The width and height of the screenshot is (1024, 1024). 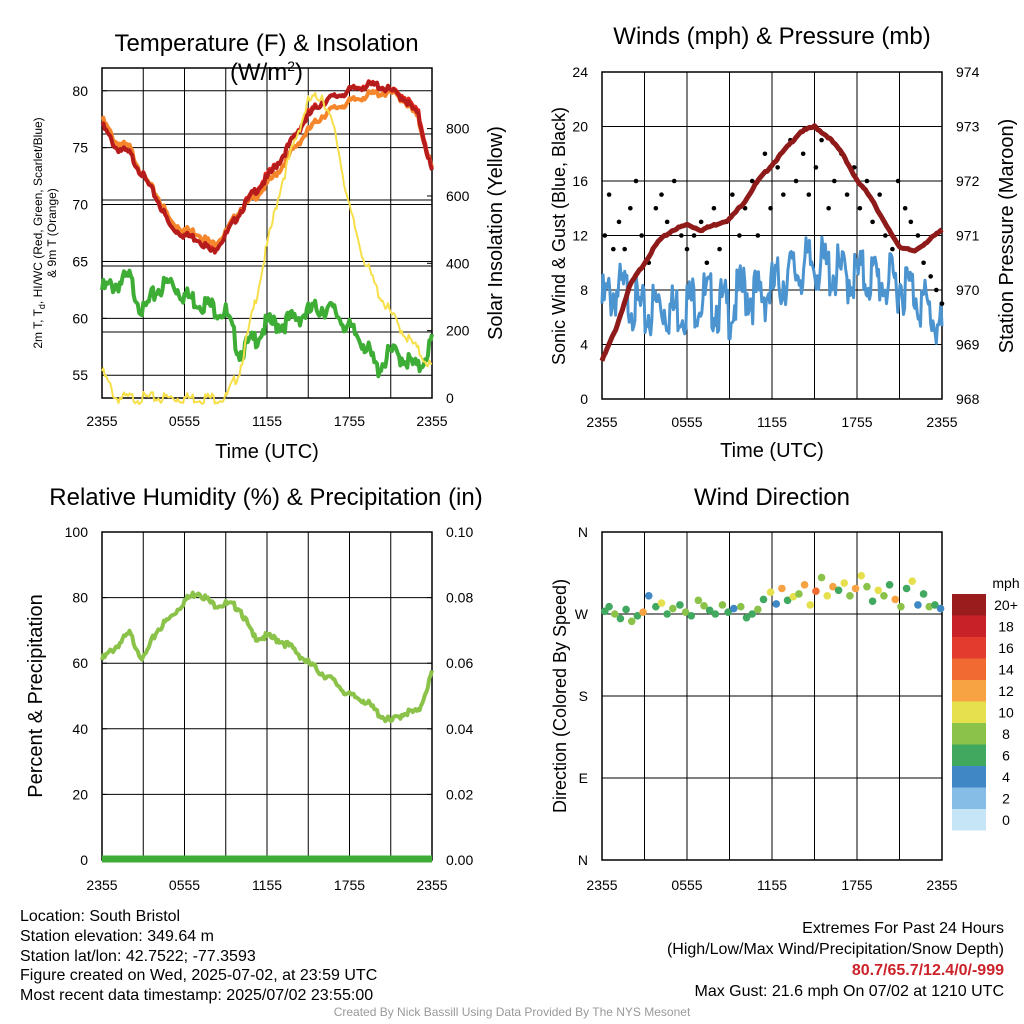 What do you see at coordinates (38, 210) in the screenshot?
I see `temp-y-label-part2: , HI/WC (Red, Green, Scarlet/Blue)` at bounding box center [38, 210].